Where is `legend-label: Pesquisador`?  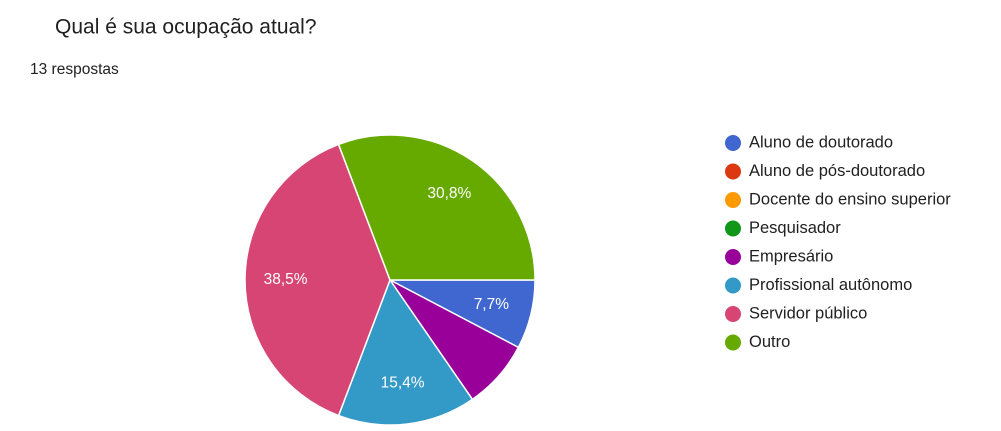
legend-label: Pesquisador is located at coordinates (795, 228).